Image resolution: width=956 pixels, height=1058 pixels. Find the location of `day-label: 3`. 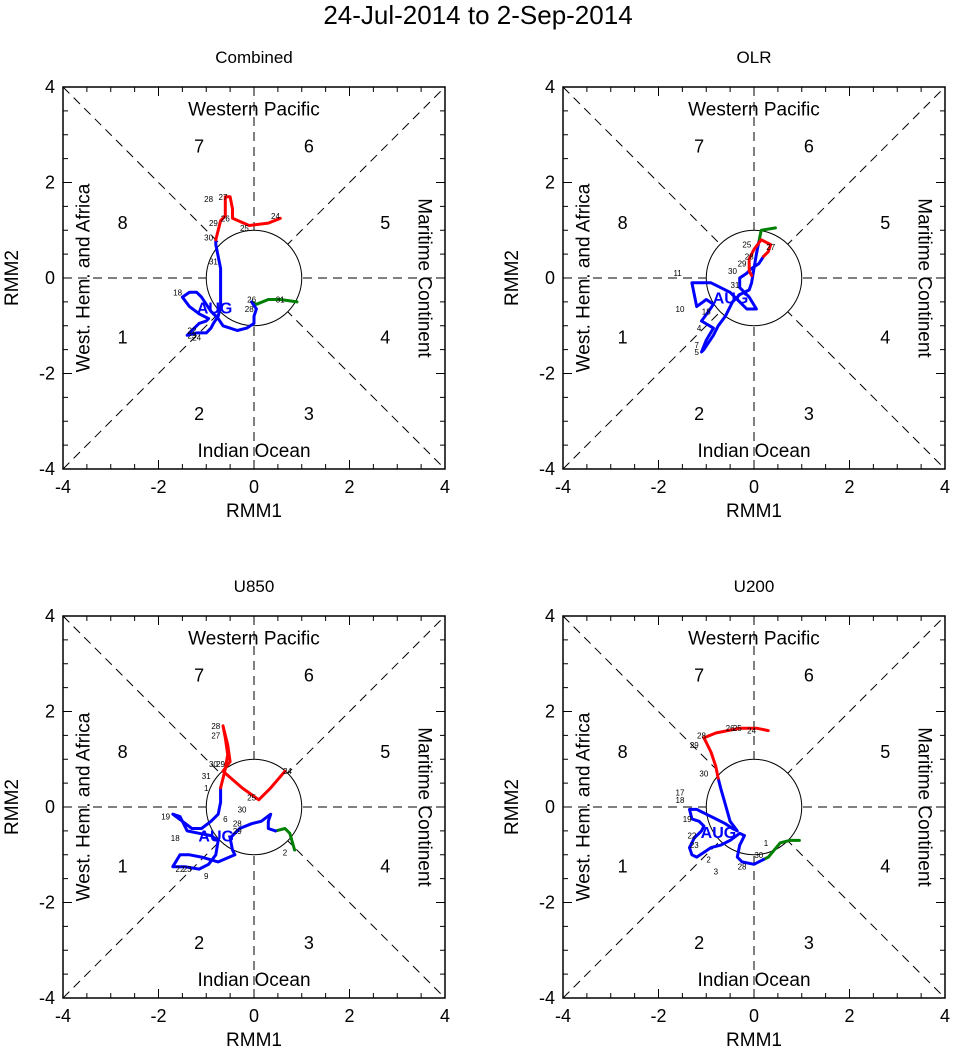

day-label: 3 is located at coordinates (716, 871).